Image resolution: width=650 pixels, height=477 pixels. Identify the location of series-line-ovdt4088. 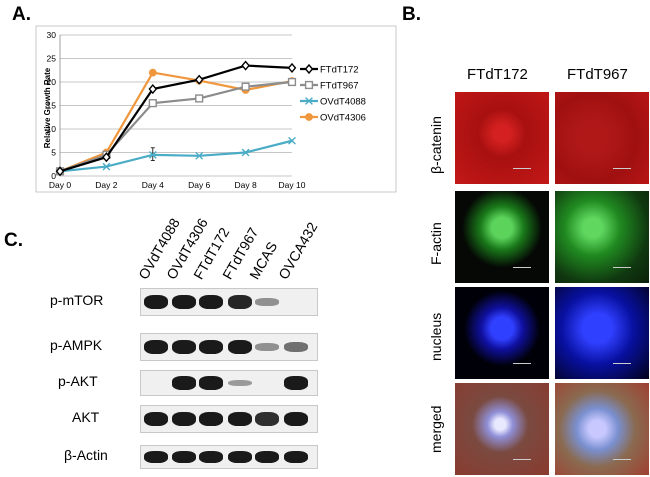
(176, 156).